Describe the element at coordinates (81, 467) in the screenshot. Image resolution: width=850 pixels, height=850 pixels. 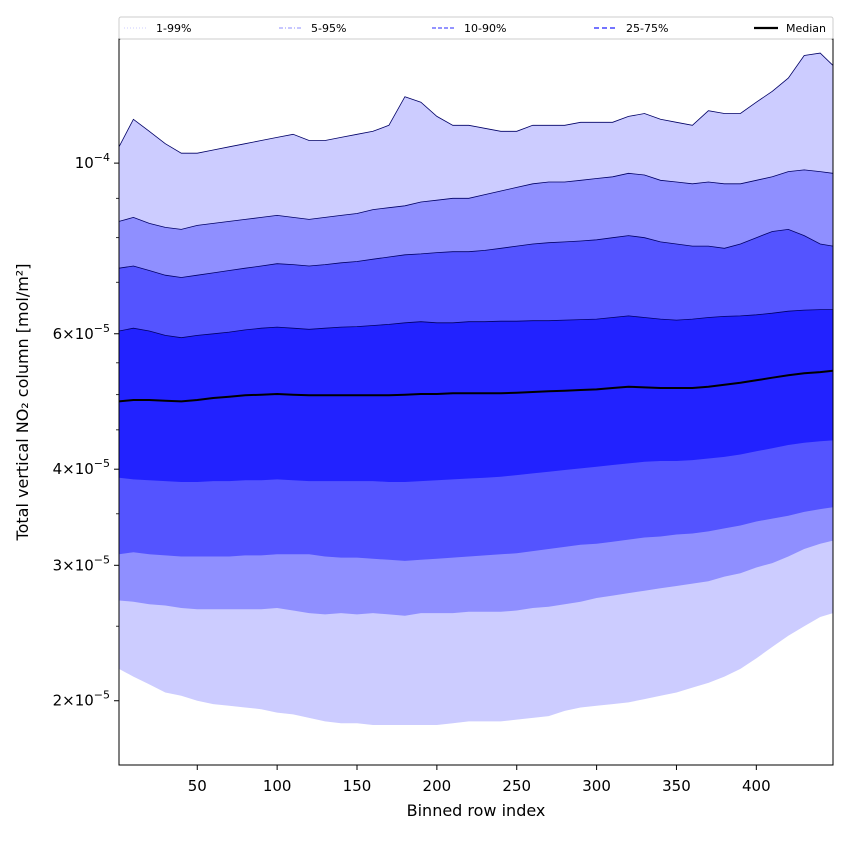
I see `y-tick-label: 4×10⁻⁵` at that location.